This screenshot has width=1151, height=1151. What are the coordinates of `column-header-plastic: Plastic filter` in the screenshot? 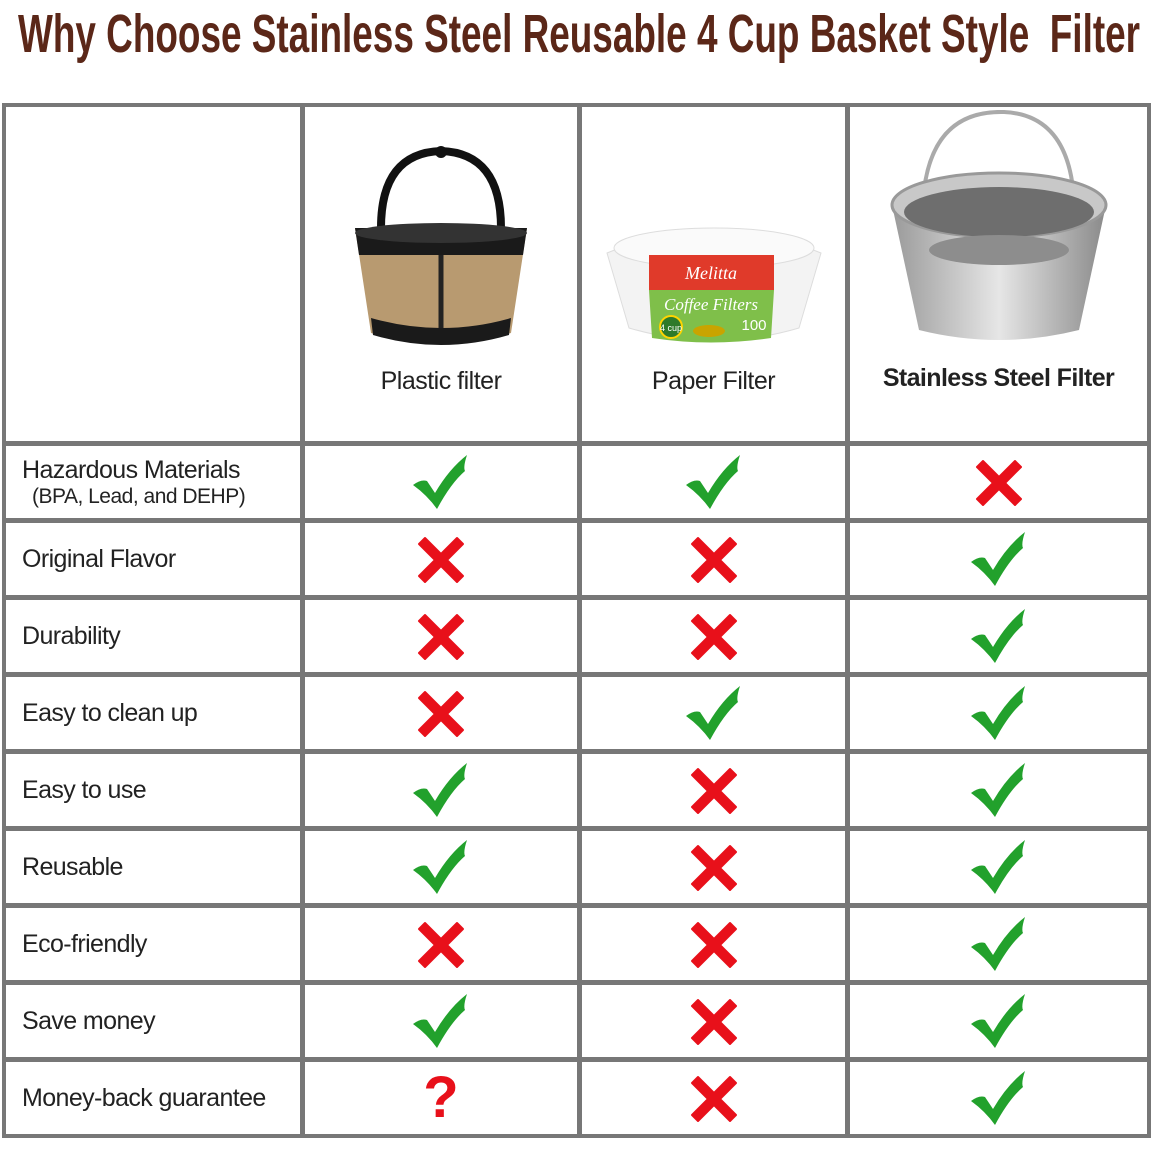 It's located at (441, 274).